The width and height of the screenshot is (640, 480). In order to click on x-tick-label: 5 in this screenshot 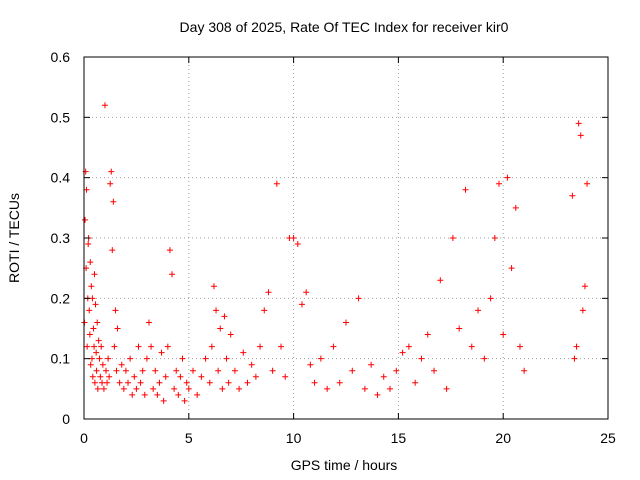, I will do `click(189, 438)`.